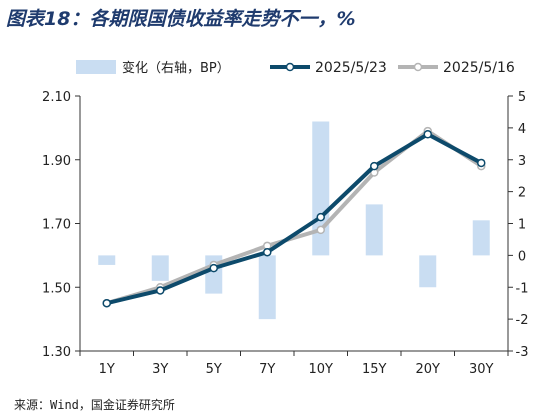 The width and height of the screenshot is (559, 416). Describe the element at coordinates (522, 225) in the screenshot. I see `y-right-tick-label: 1` at that location.